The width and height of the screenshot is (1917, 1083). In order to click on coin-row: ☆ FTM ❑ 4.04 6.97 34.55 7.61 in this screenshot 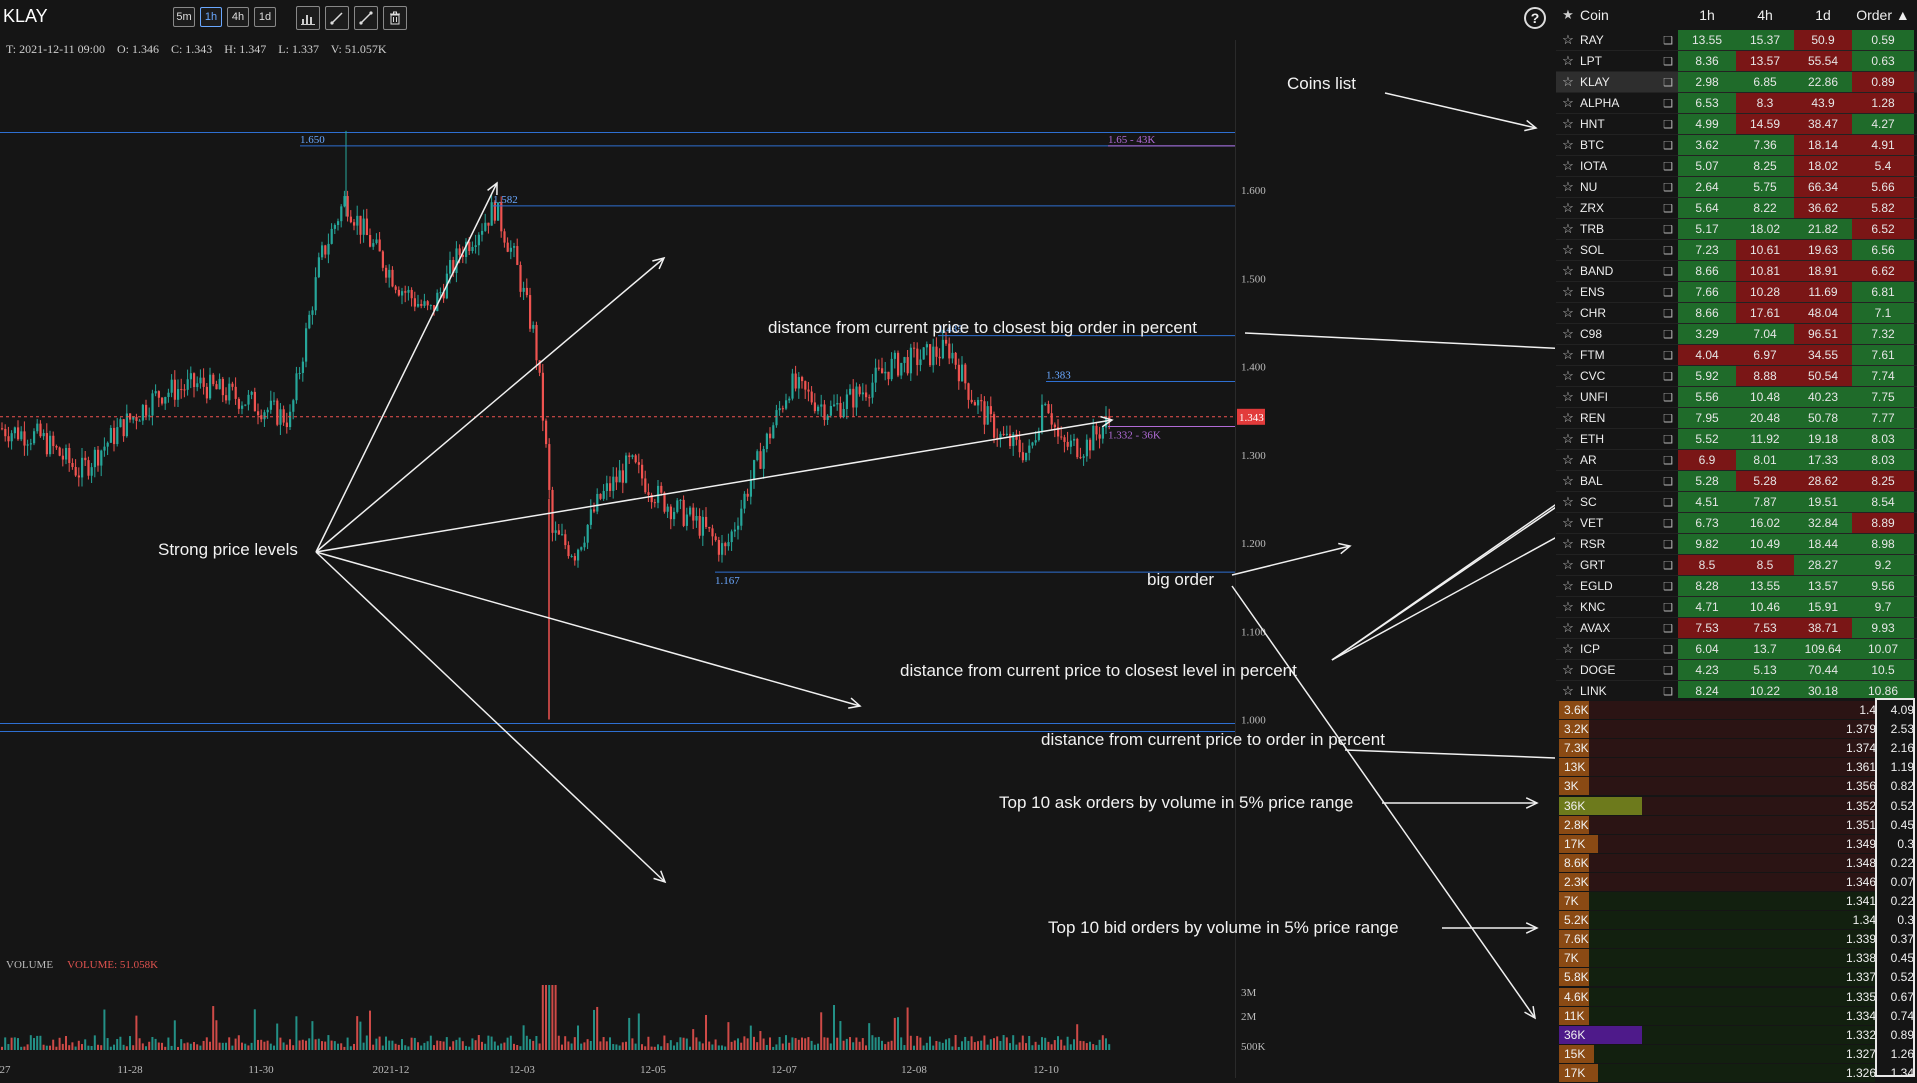, I will do `click(1736, 355)`.